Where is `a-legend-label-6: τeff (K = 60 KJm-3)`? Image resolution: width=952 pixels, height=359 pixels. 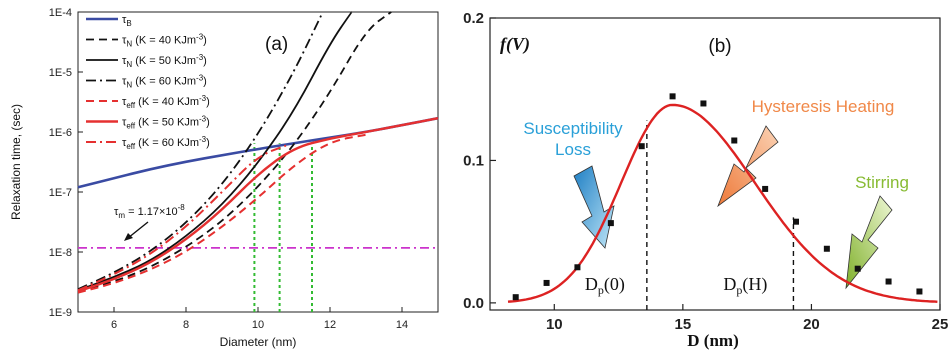 a-legend-label-6: τeff (K = 60 KJm-3) is located at coordinates (166, 143).